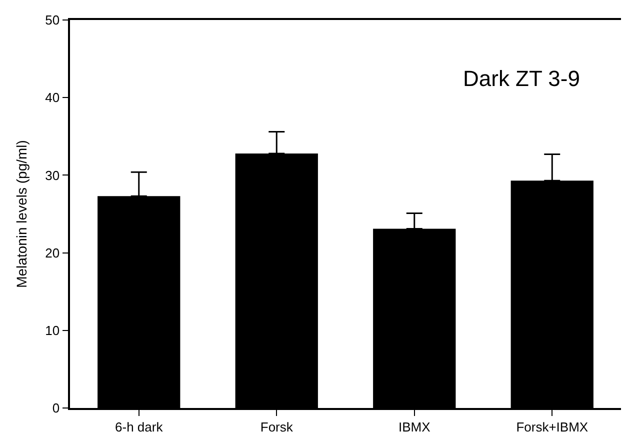 The image size is (631, 443). Describe the element at coordinates (277, 426) in the screenshot. I see `x-tick-label: Forsk` at that location.